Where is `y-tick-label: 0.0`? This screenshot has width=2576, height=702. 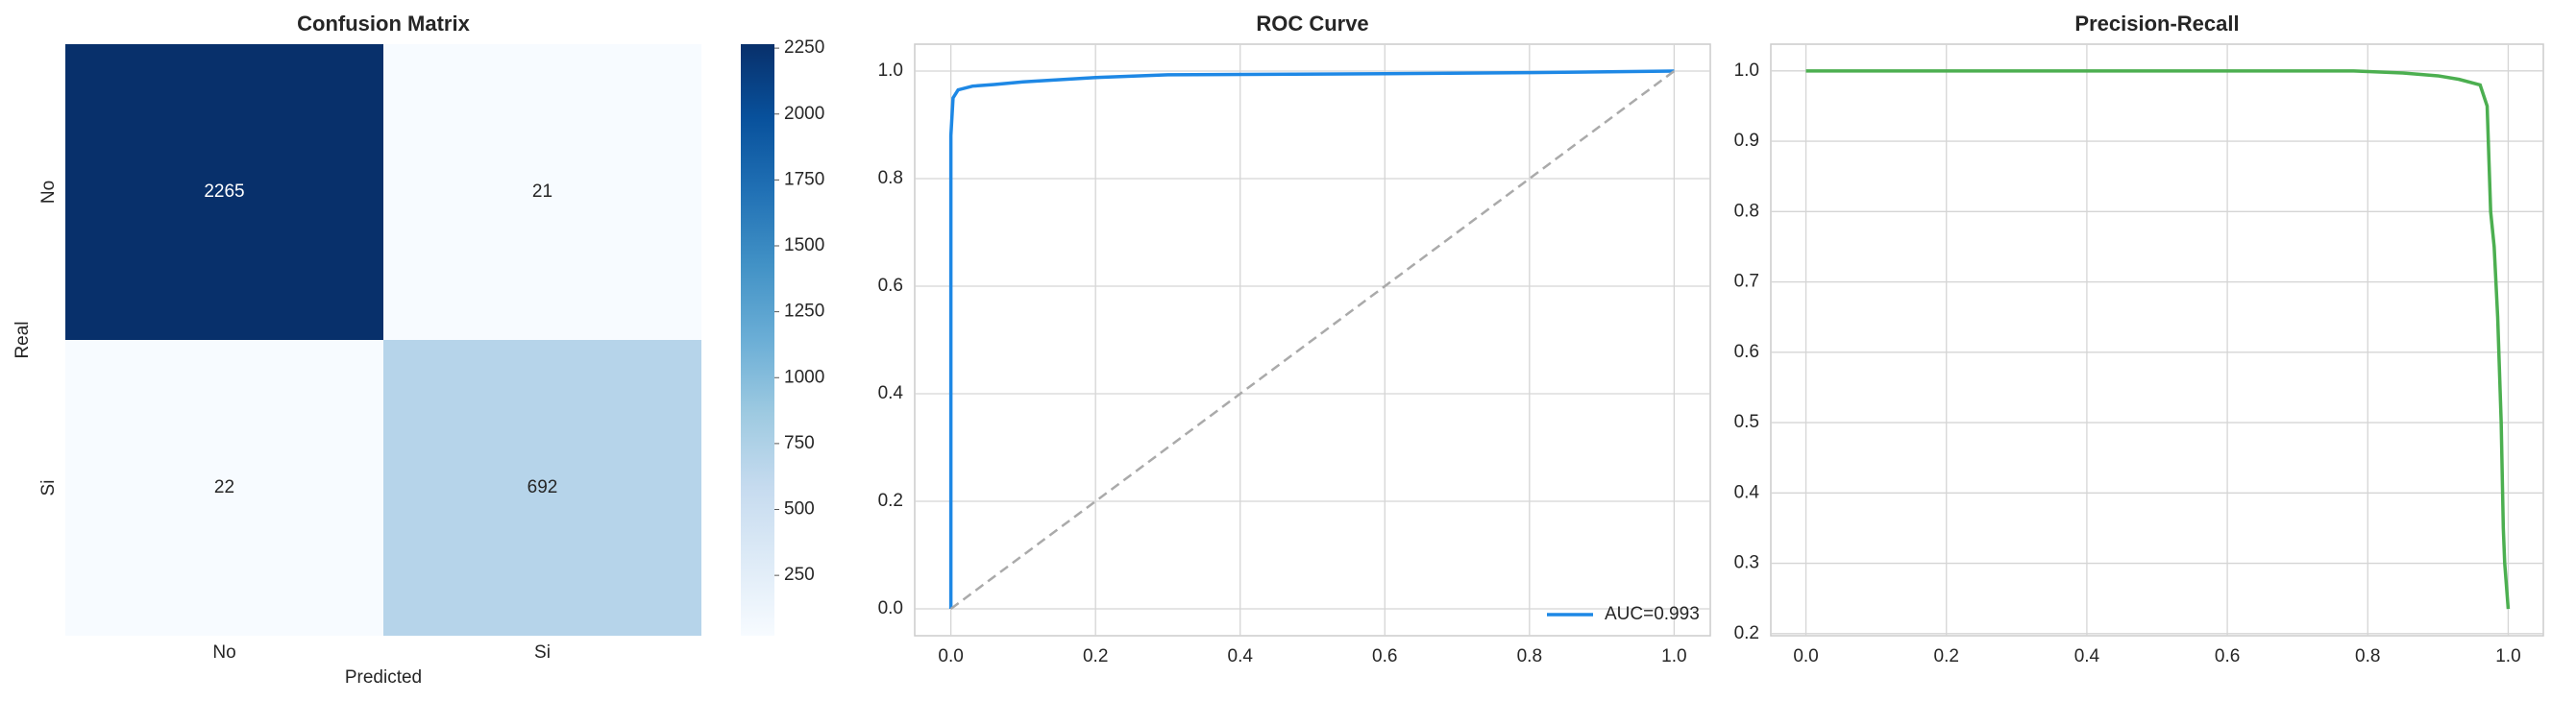 y-tick-label: 0.0 is located at coordinates (890, 608).